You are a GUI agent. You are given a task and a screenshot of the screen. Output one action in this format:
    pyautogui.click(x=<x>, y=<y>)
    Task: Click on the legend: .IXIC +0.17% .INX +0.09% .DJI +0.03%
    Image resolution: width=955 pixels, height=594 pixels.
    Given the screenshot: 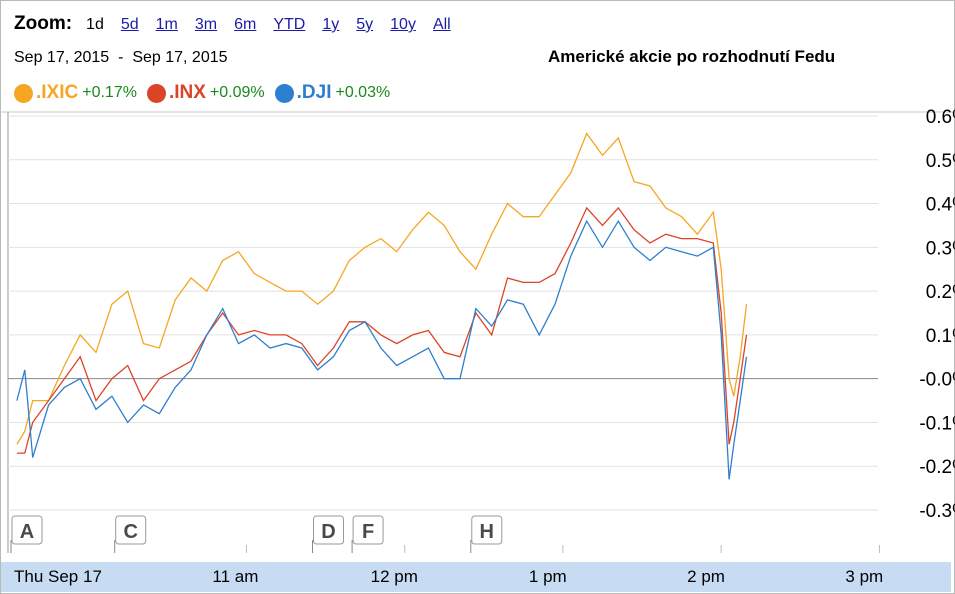 What is the action you would take?
    pyautogui.click(x=207, y=93)
    